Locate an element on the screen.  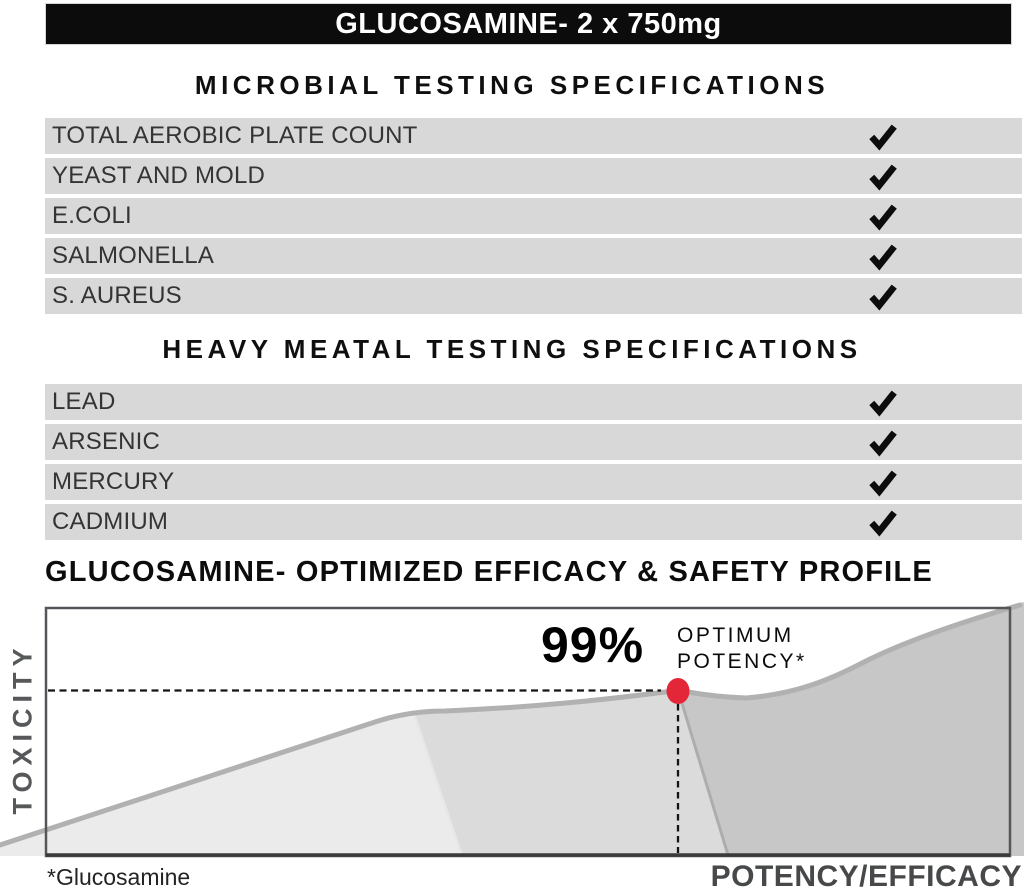
region-boundary-dark is located at coordinates (704, 777).